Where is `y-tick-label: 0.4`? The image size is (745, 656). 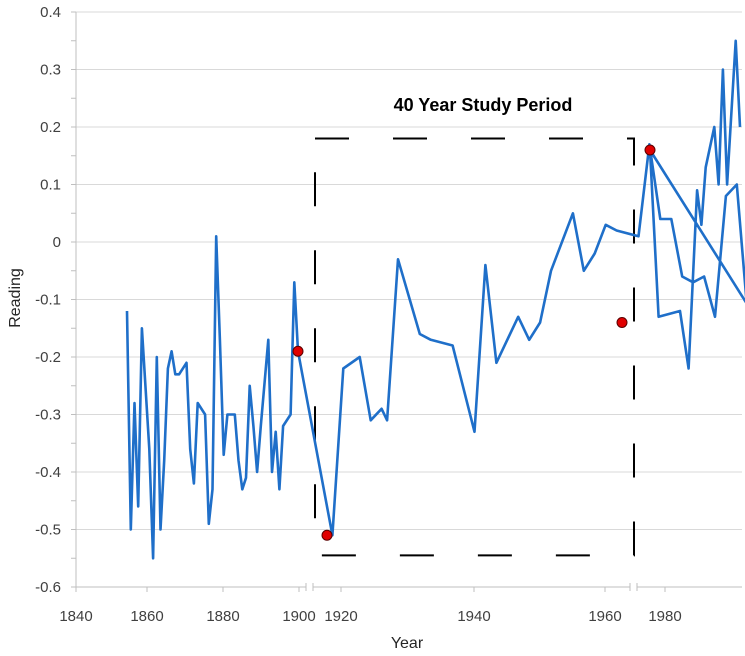 y-tick-label: 0.4 is located at coordinates (50, 12).